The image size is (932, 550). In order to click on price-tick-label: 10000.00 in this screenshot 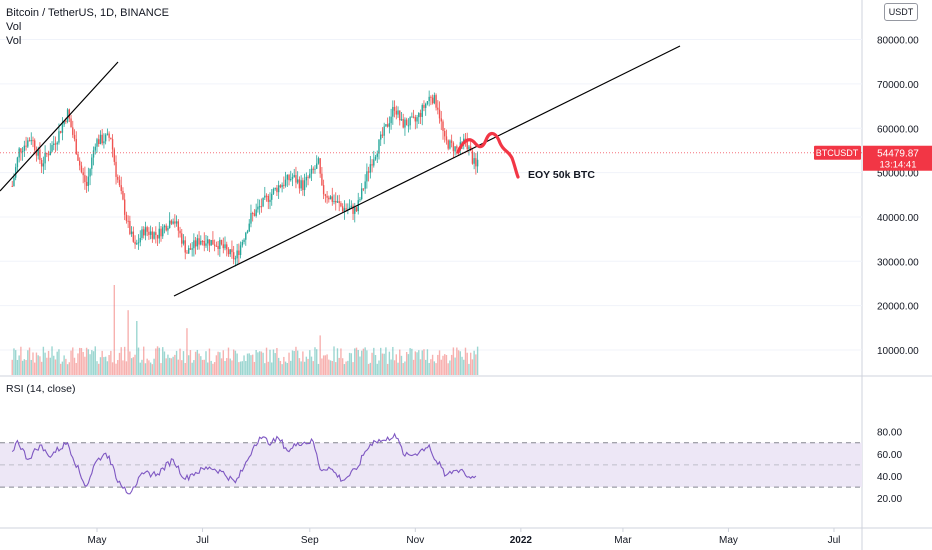, I will do `click(898, 351)`.